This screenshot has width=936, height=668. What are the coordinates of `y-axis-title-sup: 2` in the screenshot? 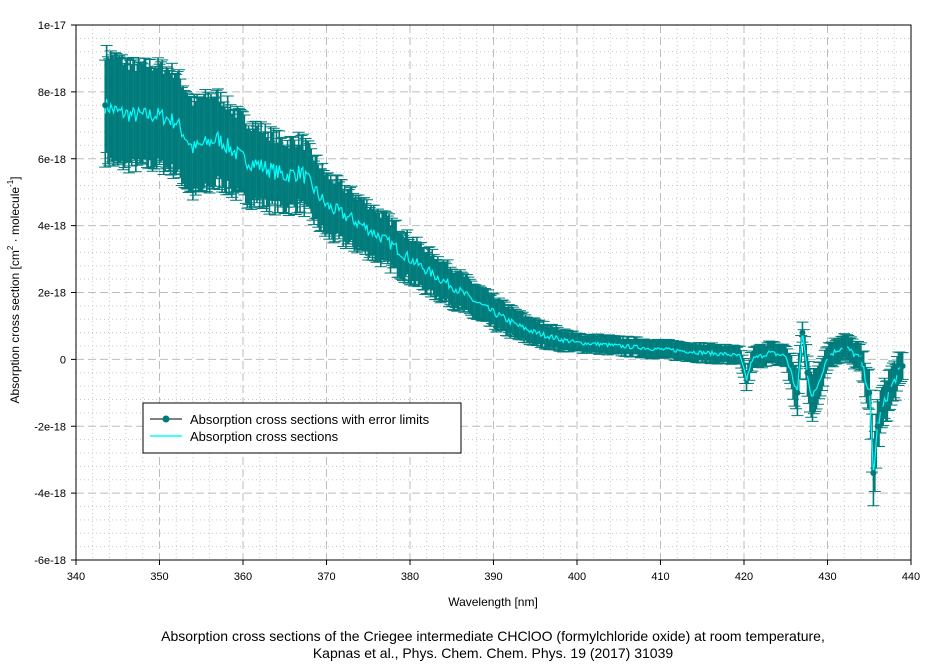 It's located at (10, 247).